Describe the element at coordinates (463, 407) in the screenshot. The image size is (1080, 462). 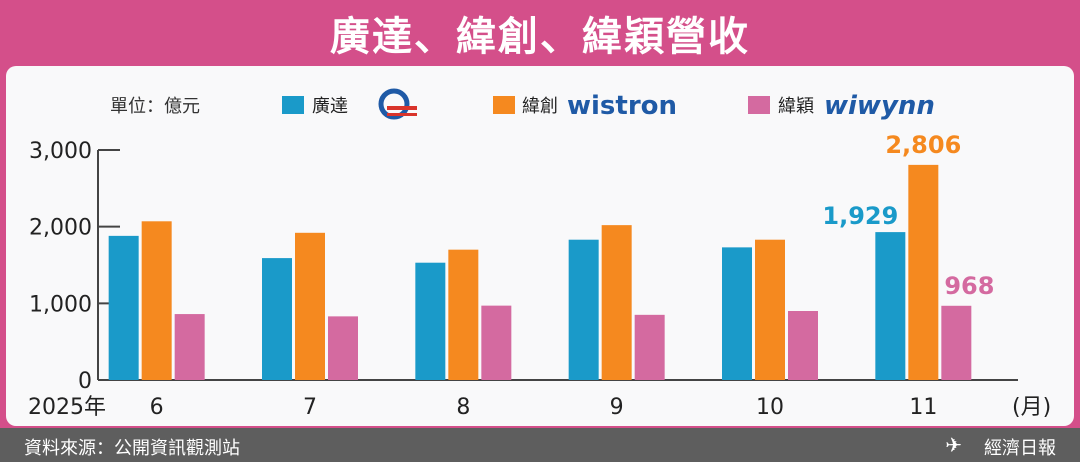
I see `x-tick-label: 8` at that location.